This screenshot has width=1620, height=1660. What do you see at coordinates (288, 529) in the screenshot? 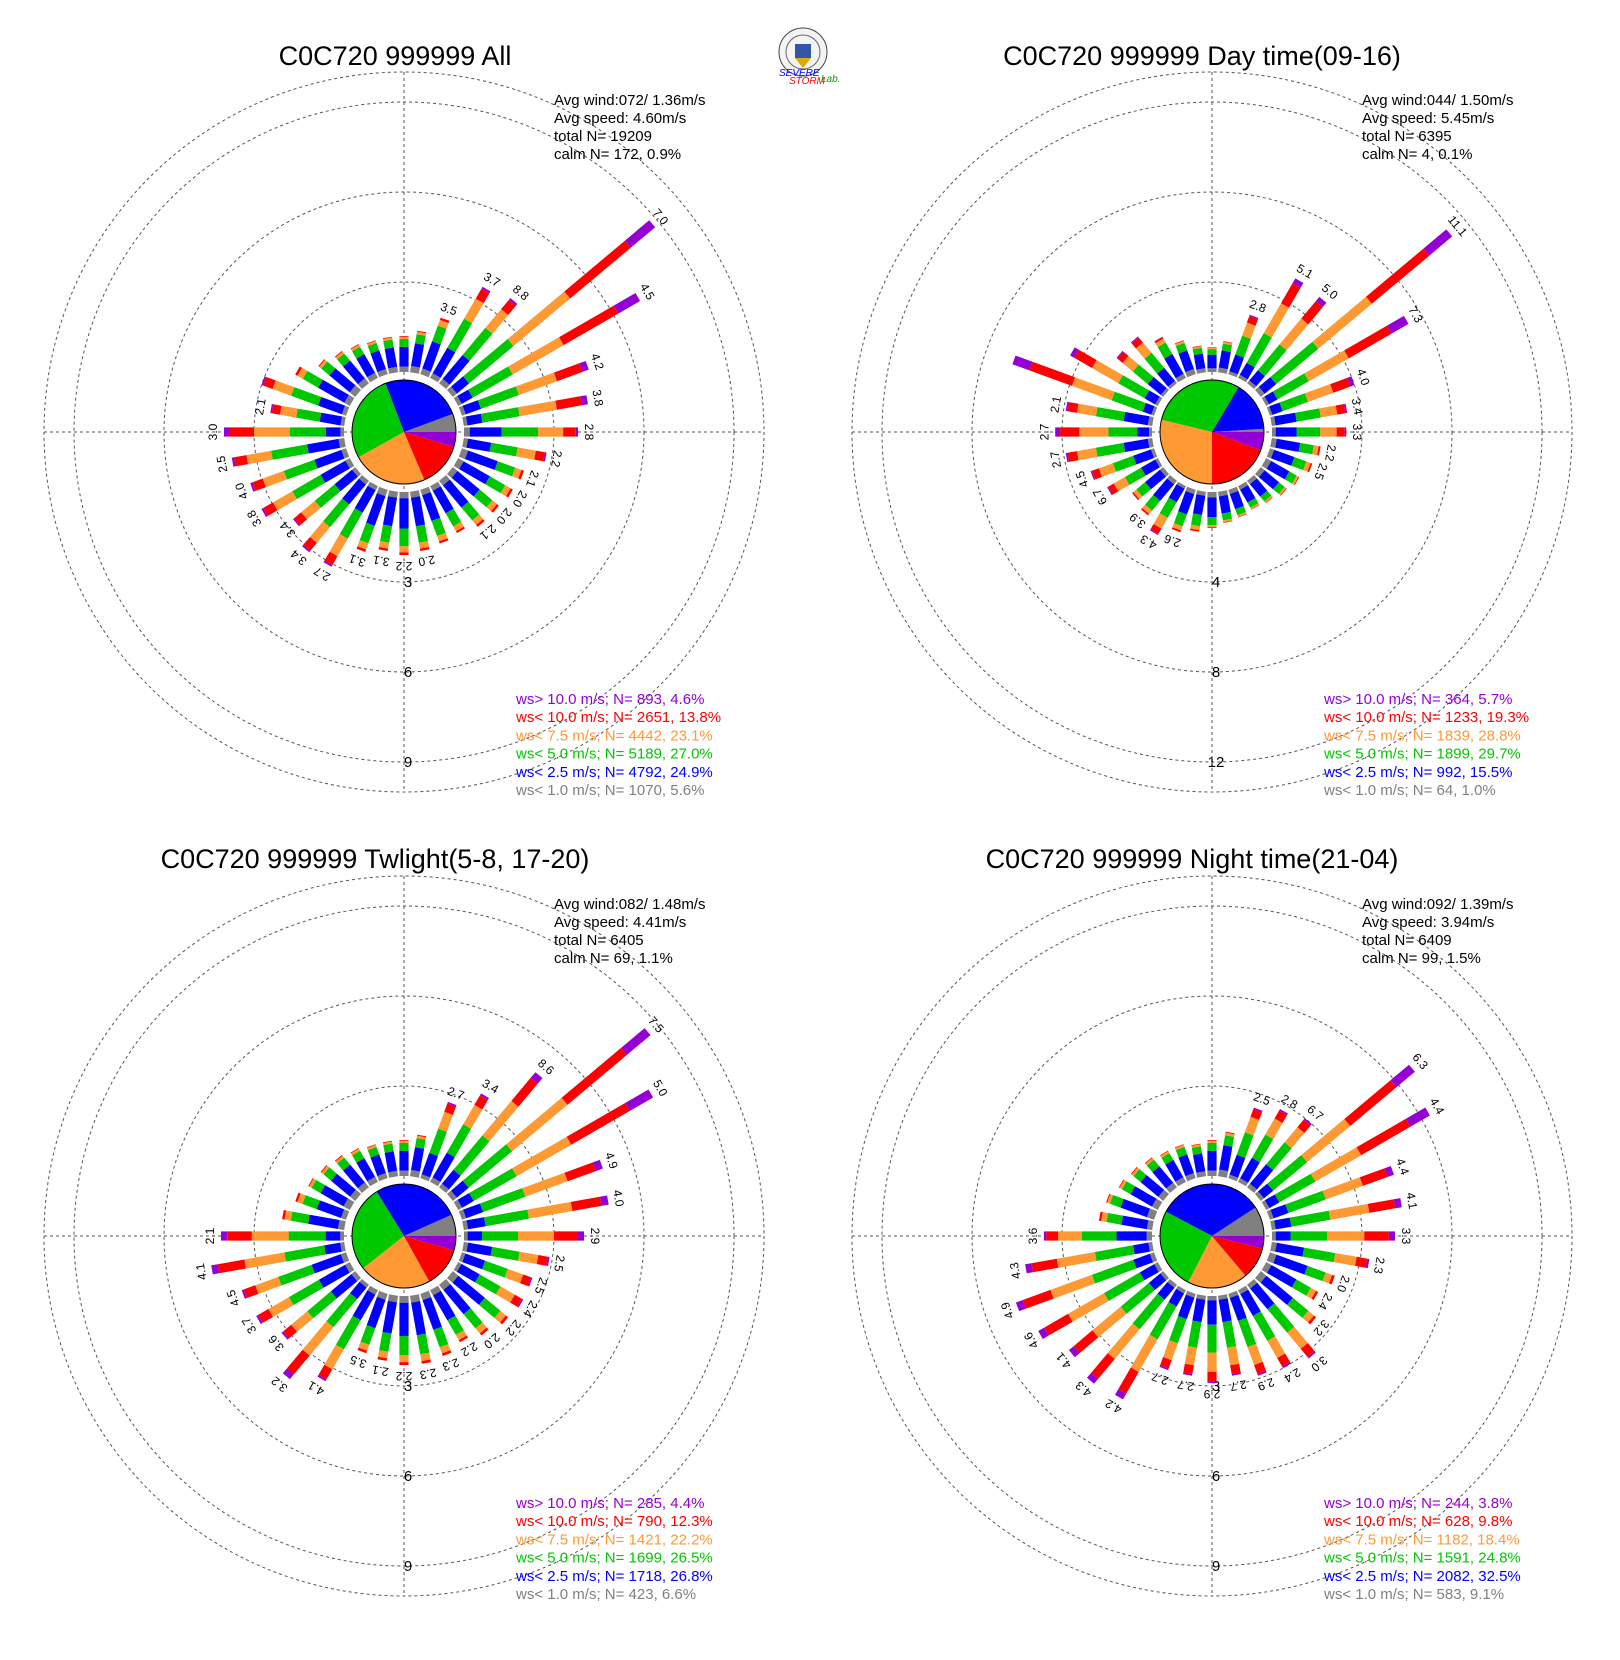
I see `bar-total-label: 3.4` at bounding box center [288, 529].